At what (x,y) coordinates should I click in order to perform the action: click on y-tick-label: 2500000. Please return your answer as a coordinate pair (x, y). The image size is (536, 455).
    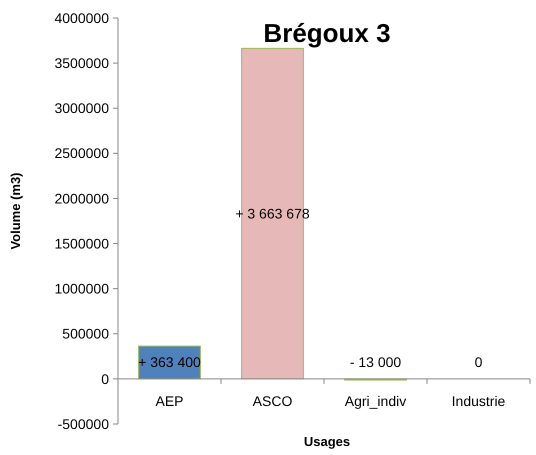
    Looking at the image, I should click on (82, 153).